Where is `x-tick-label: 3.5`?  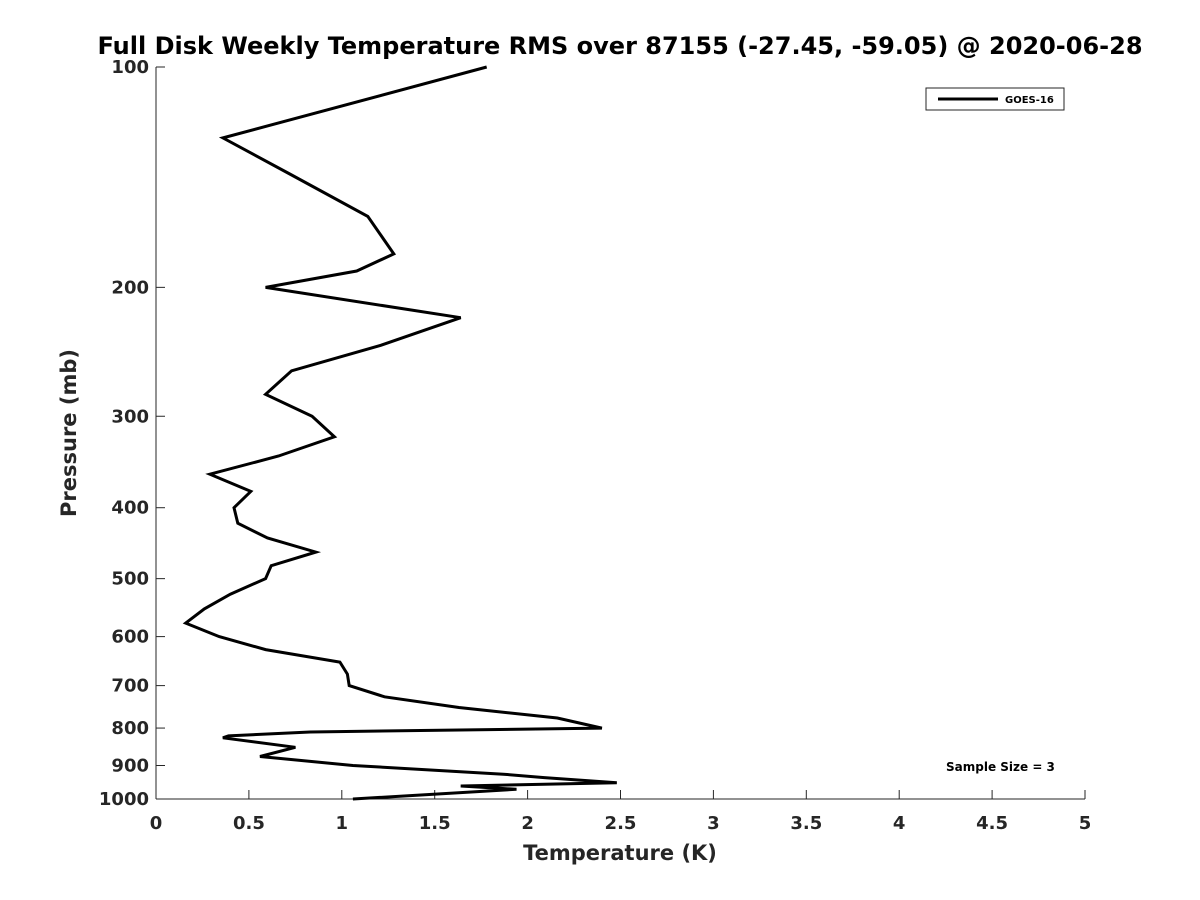
x-tick-label: 3.5 is located at coordinates (806, 823).